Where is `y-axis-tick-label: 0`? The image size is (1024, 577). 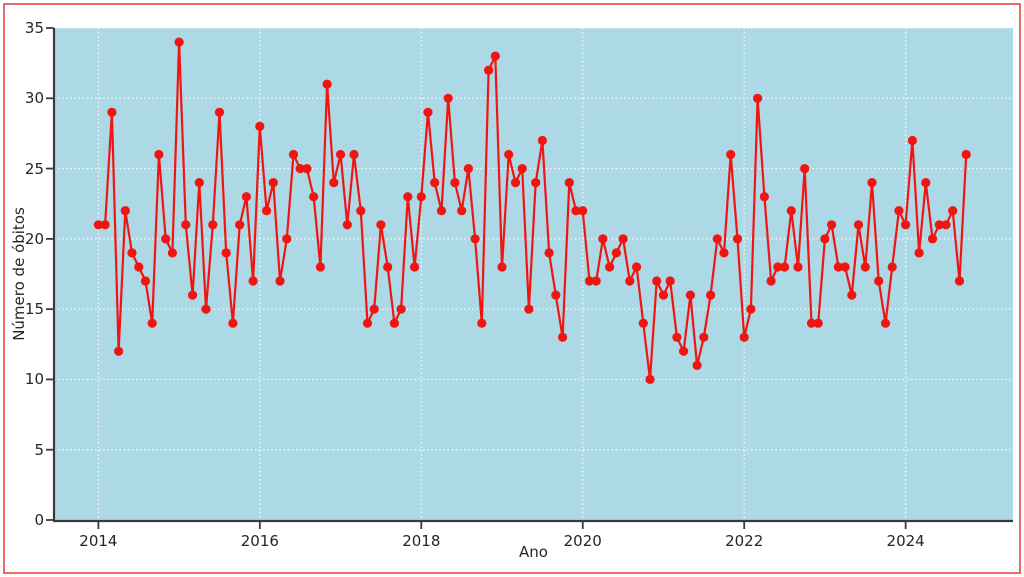
y-axis-tick-label: 0 is located at coordinates (39, 520).